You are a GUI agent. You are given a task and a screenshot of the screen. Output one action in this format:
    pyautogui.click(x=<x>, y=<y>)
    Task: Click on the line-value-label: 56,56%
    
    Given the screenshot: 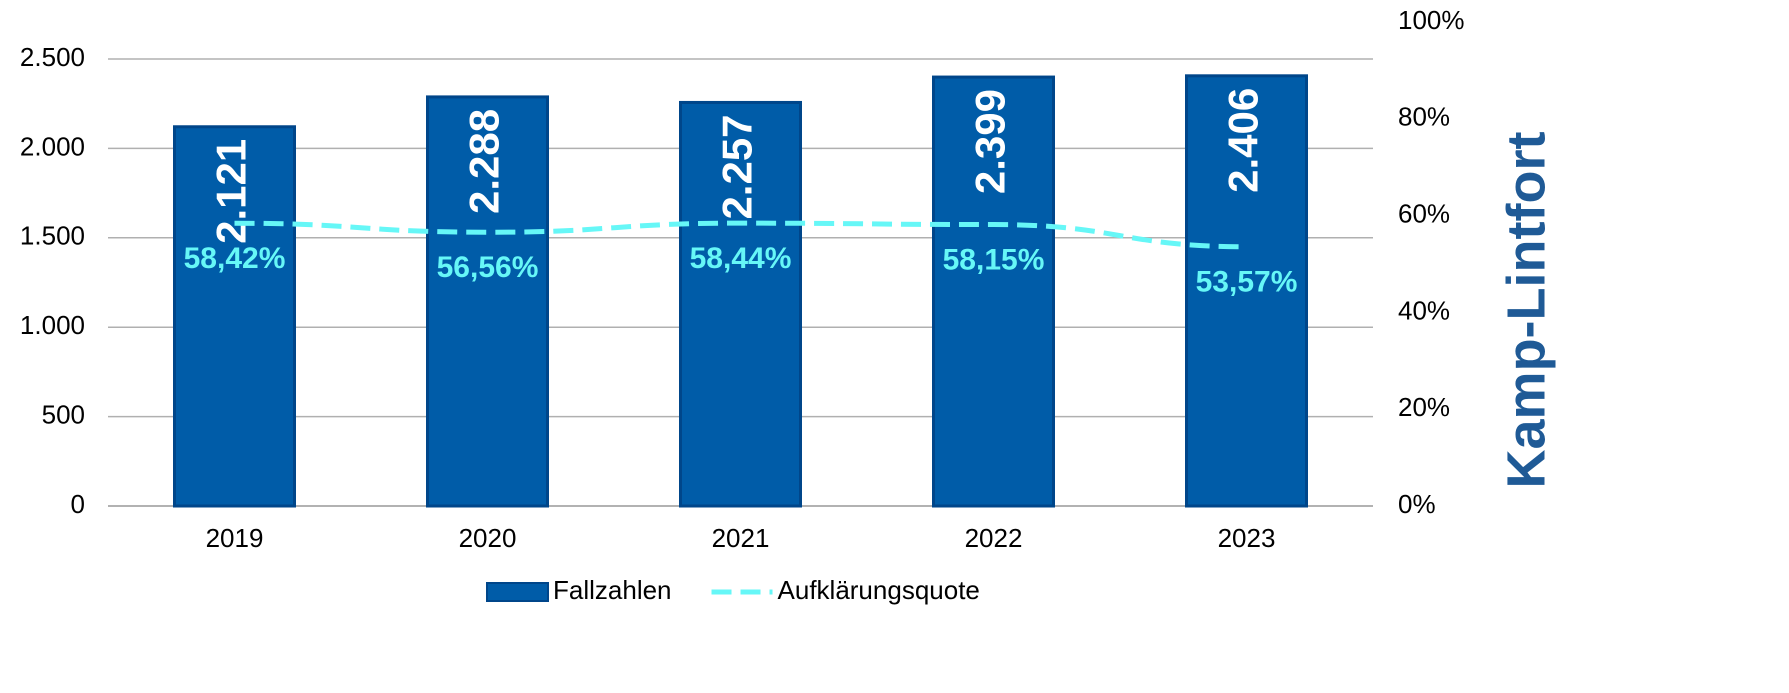 What is the action you would take?
    pyautogui.click(x=488, y=267)
    